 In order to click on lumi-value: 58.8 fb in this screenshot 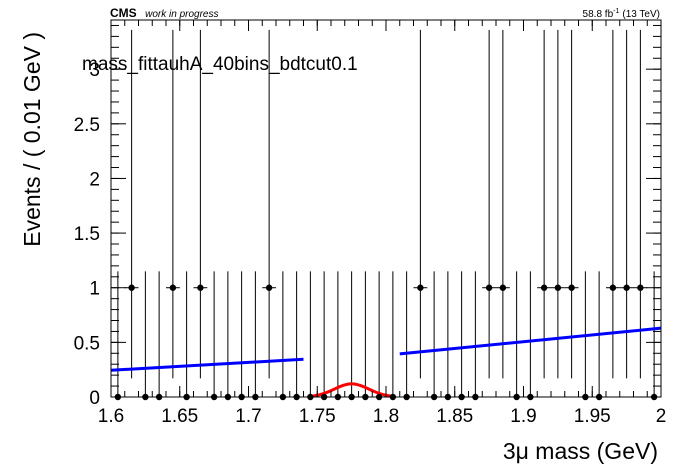, I will do `click(598, 14)`.